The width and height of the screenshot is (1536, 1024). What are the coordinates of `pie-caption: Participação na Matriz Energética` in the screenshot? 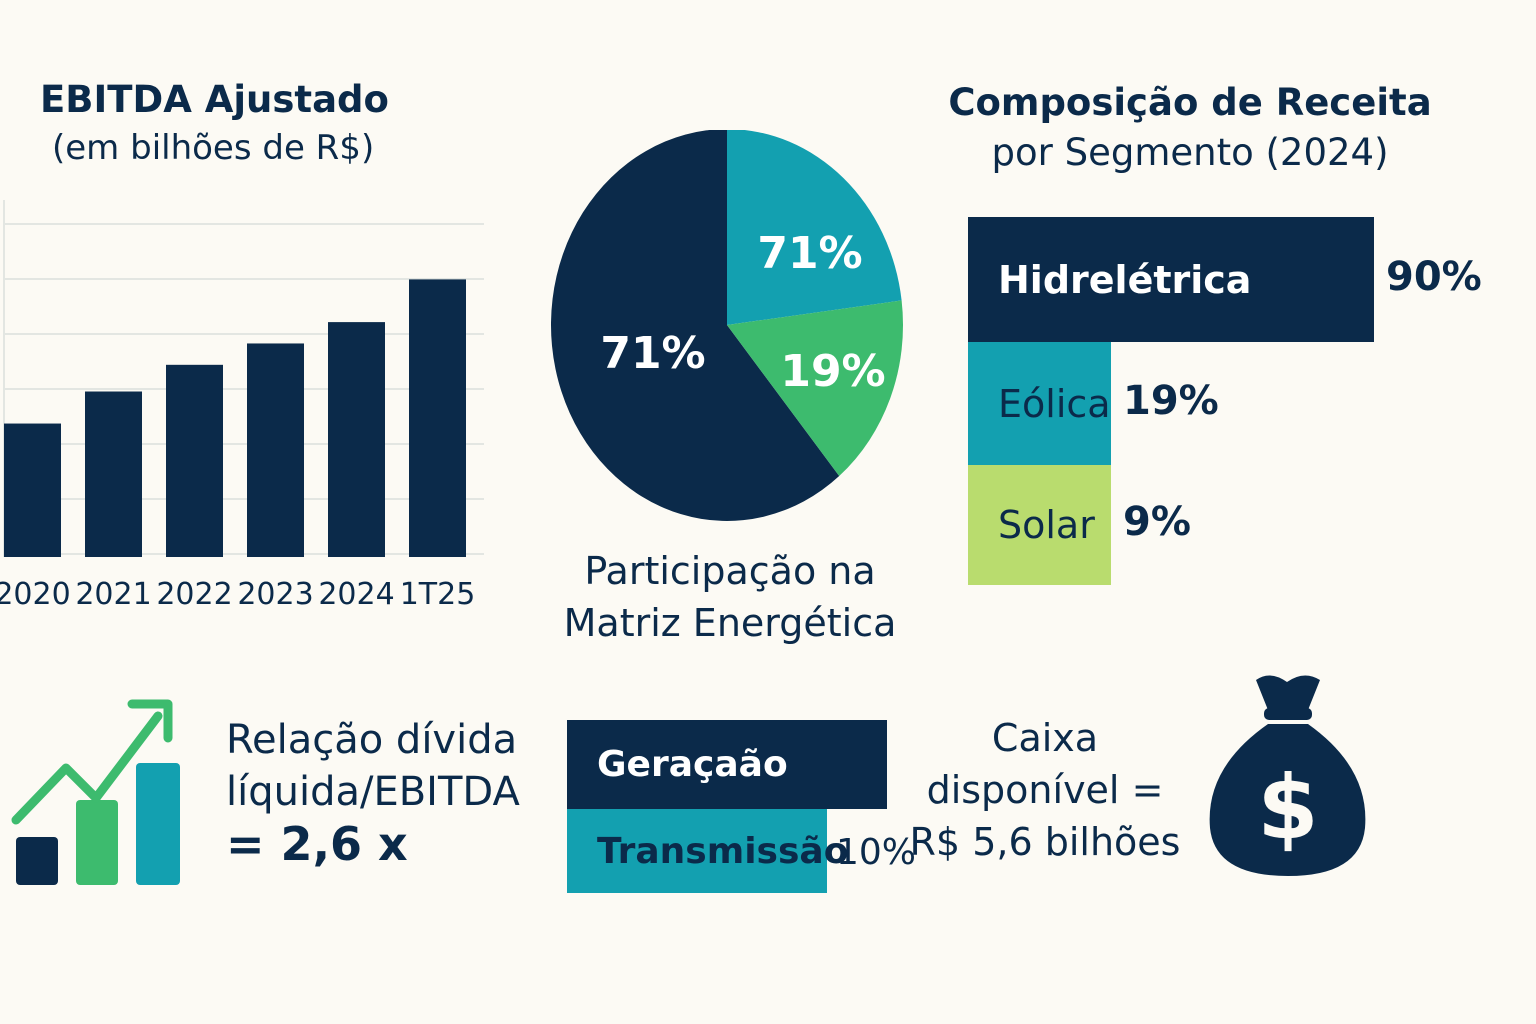 It's located at (730, 597).